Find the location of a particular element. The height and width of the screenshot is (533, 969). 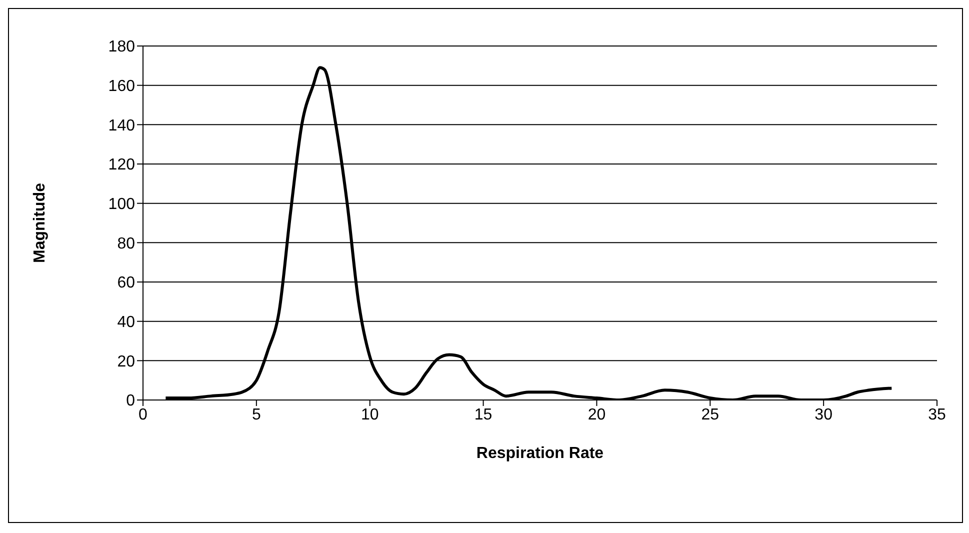

y-tick-label: 140 is located at coordinates (122, 125).